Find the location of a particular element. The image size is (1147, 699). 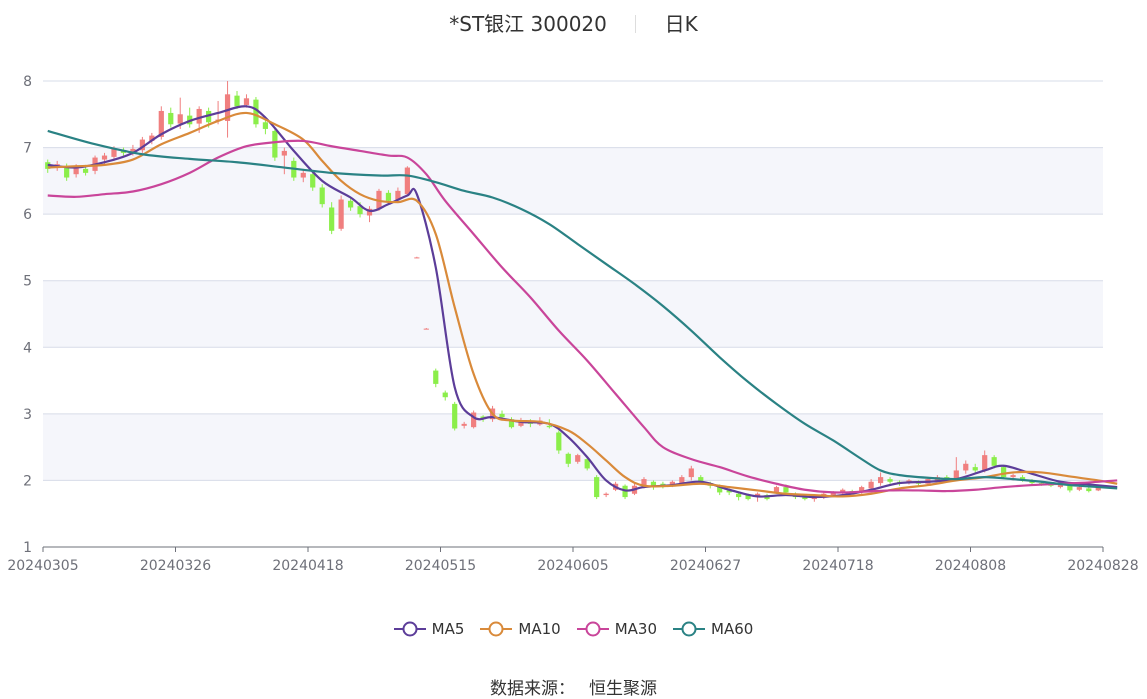

legend-item-ma30: MA30 is located at coordinates (616, 629).